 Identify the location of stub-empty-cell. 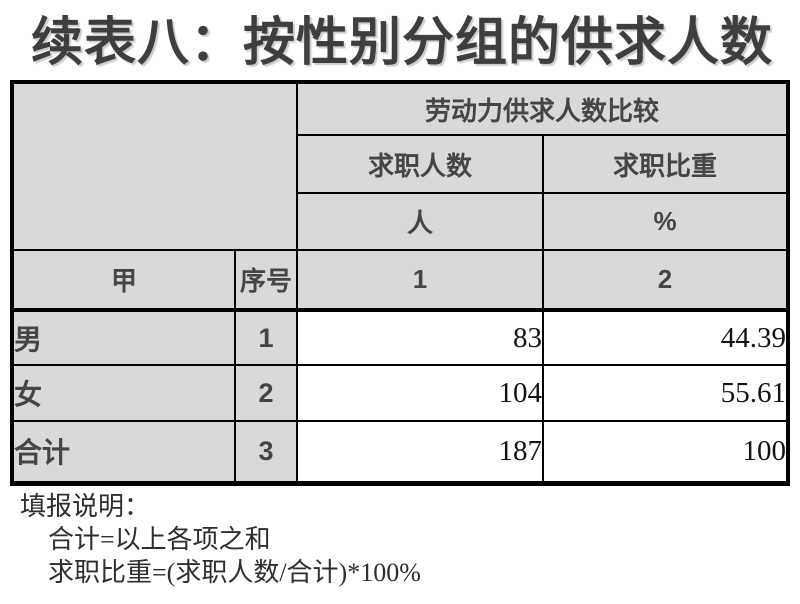
(154, 166).